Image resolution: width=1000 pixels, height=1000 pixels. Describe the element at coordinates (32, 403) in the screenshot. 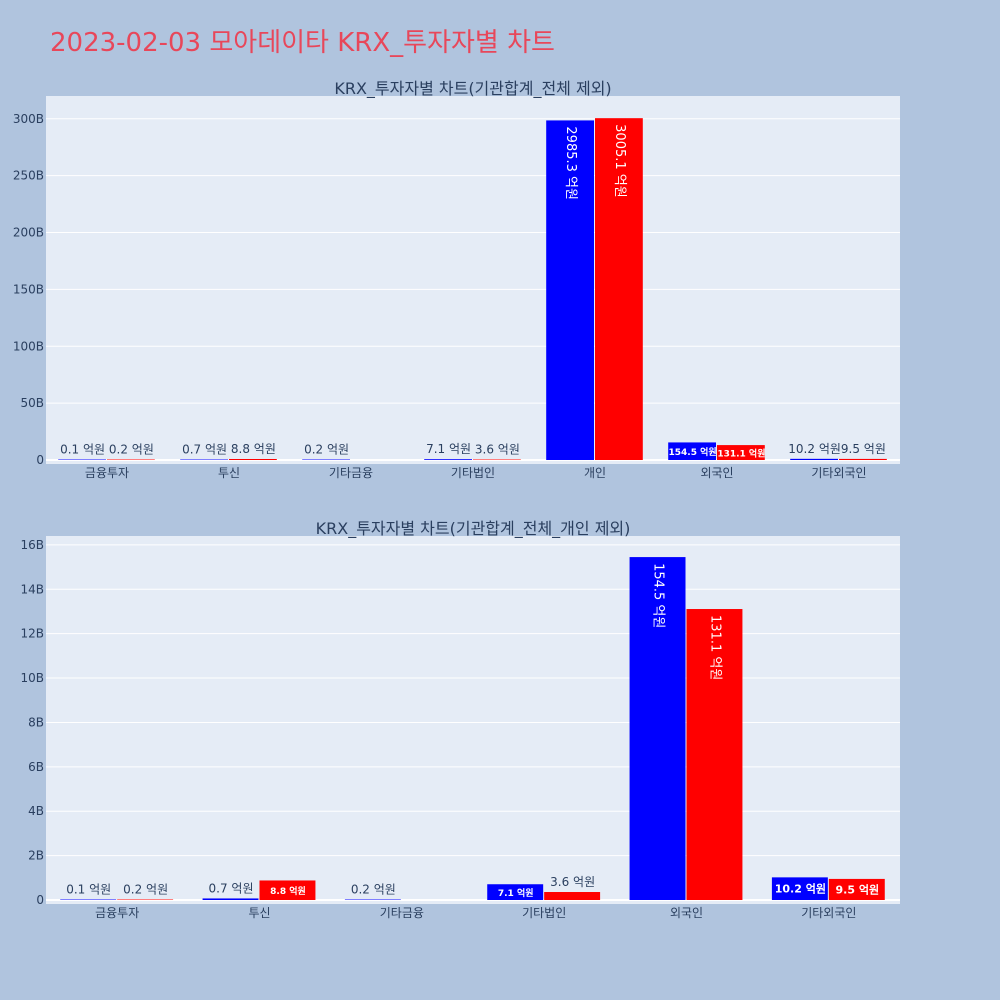

I see `y-tick-label: 50B` at that location.